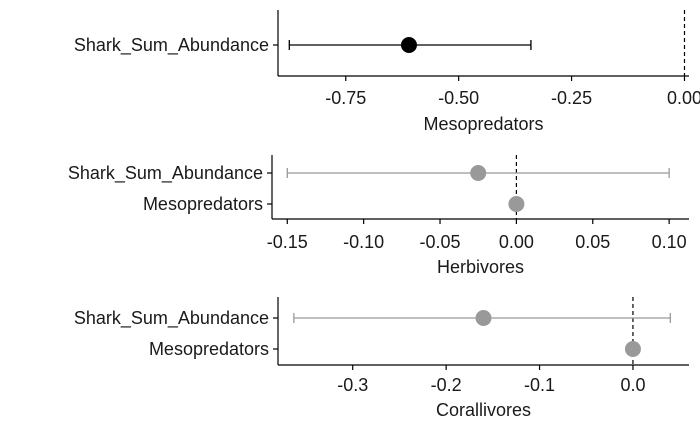 This screenshot has width=700, height=432. I want to click on x-tick-label: -0.15, so click(287, 242).